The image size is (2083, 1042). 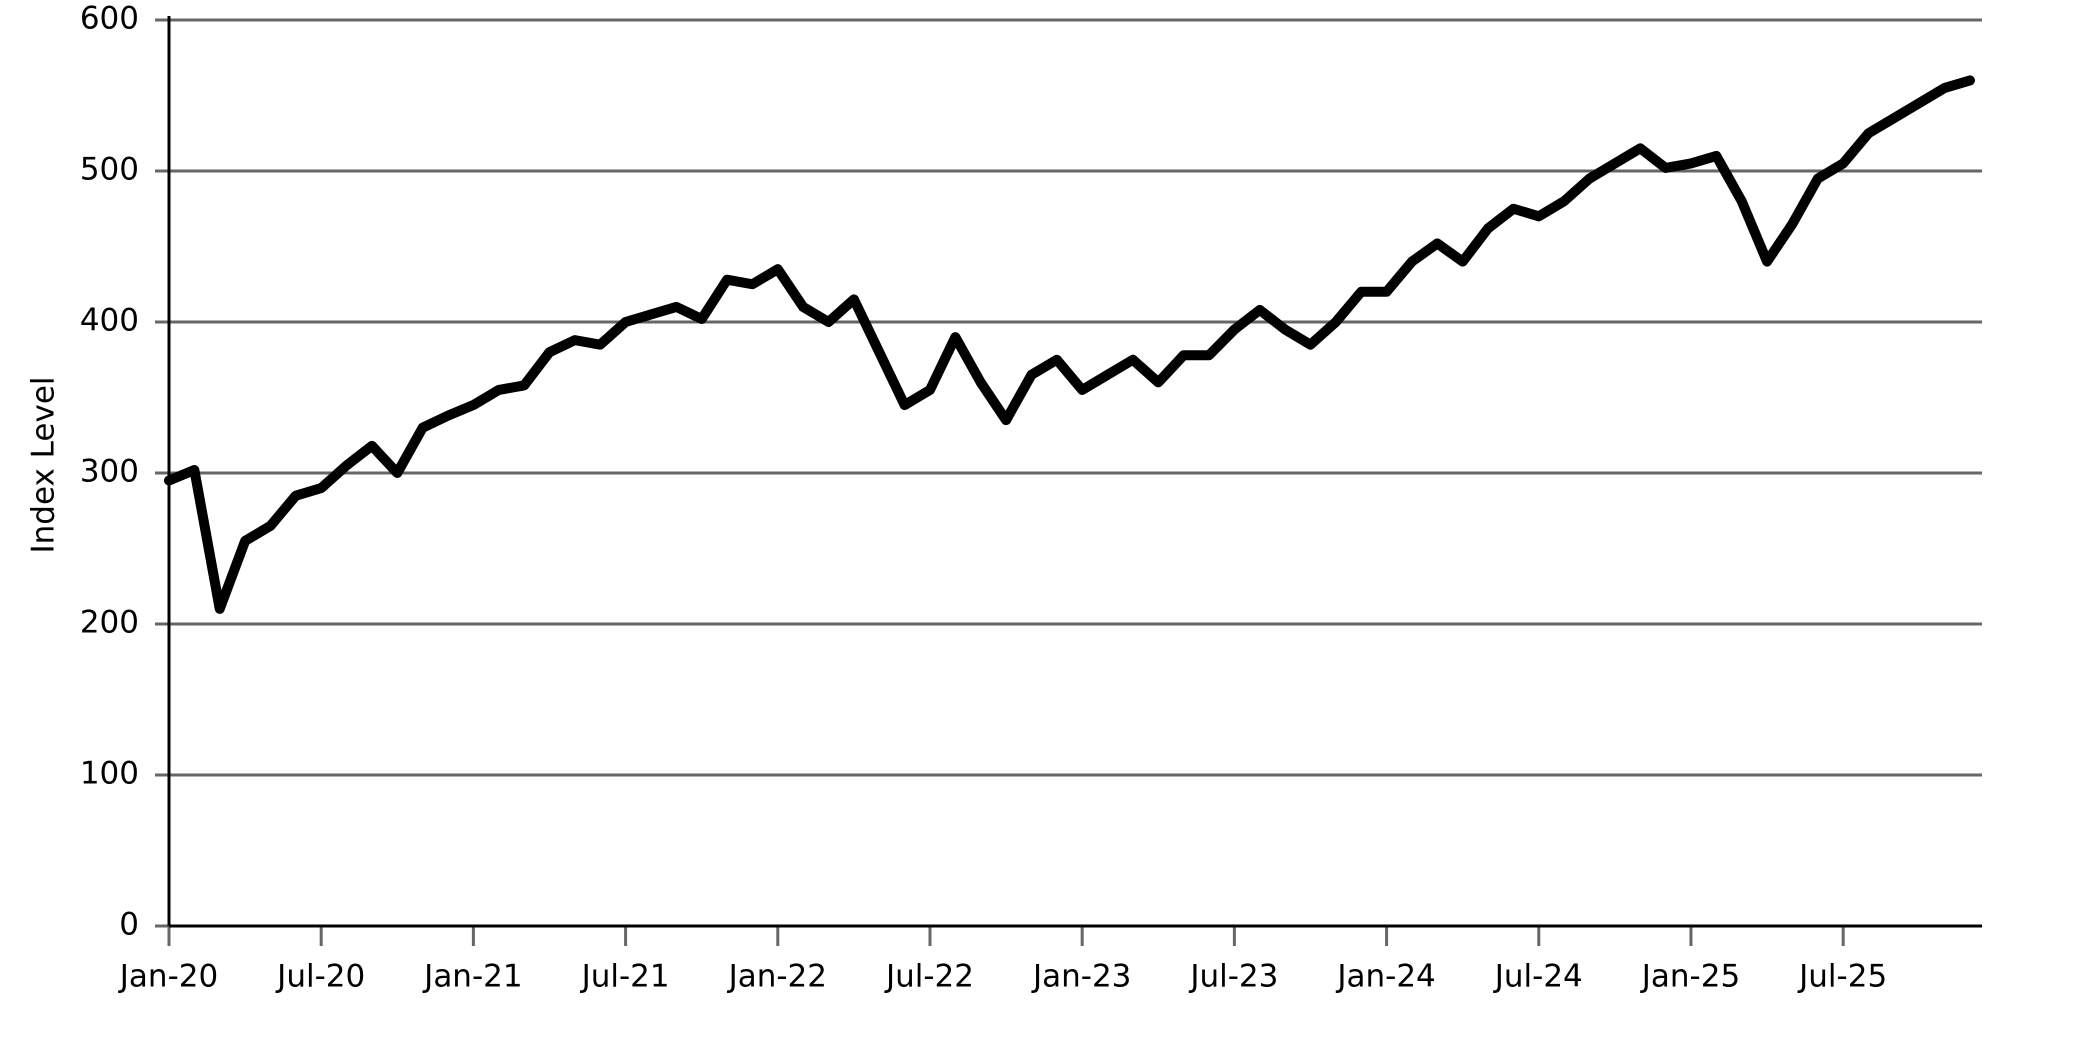 What do you see at coordinates (929, 977) in the screenshot?
I see `x-tick-label: Jul-22` at bounding box center [929, 977].